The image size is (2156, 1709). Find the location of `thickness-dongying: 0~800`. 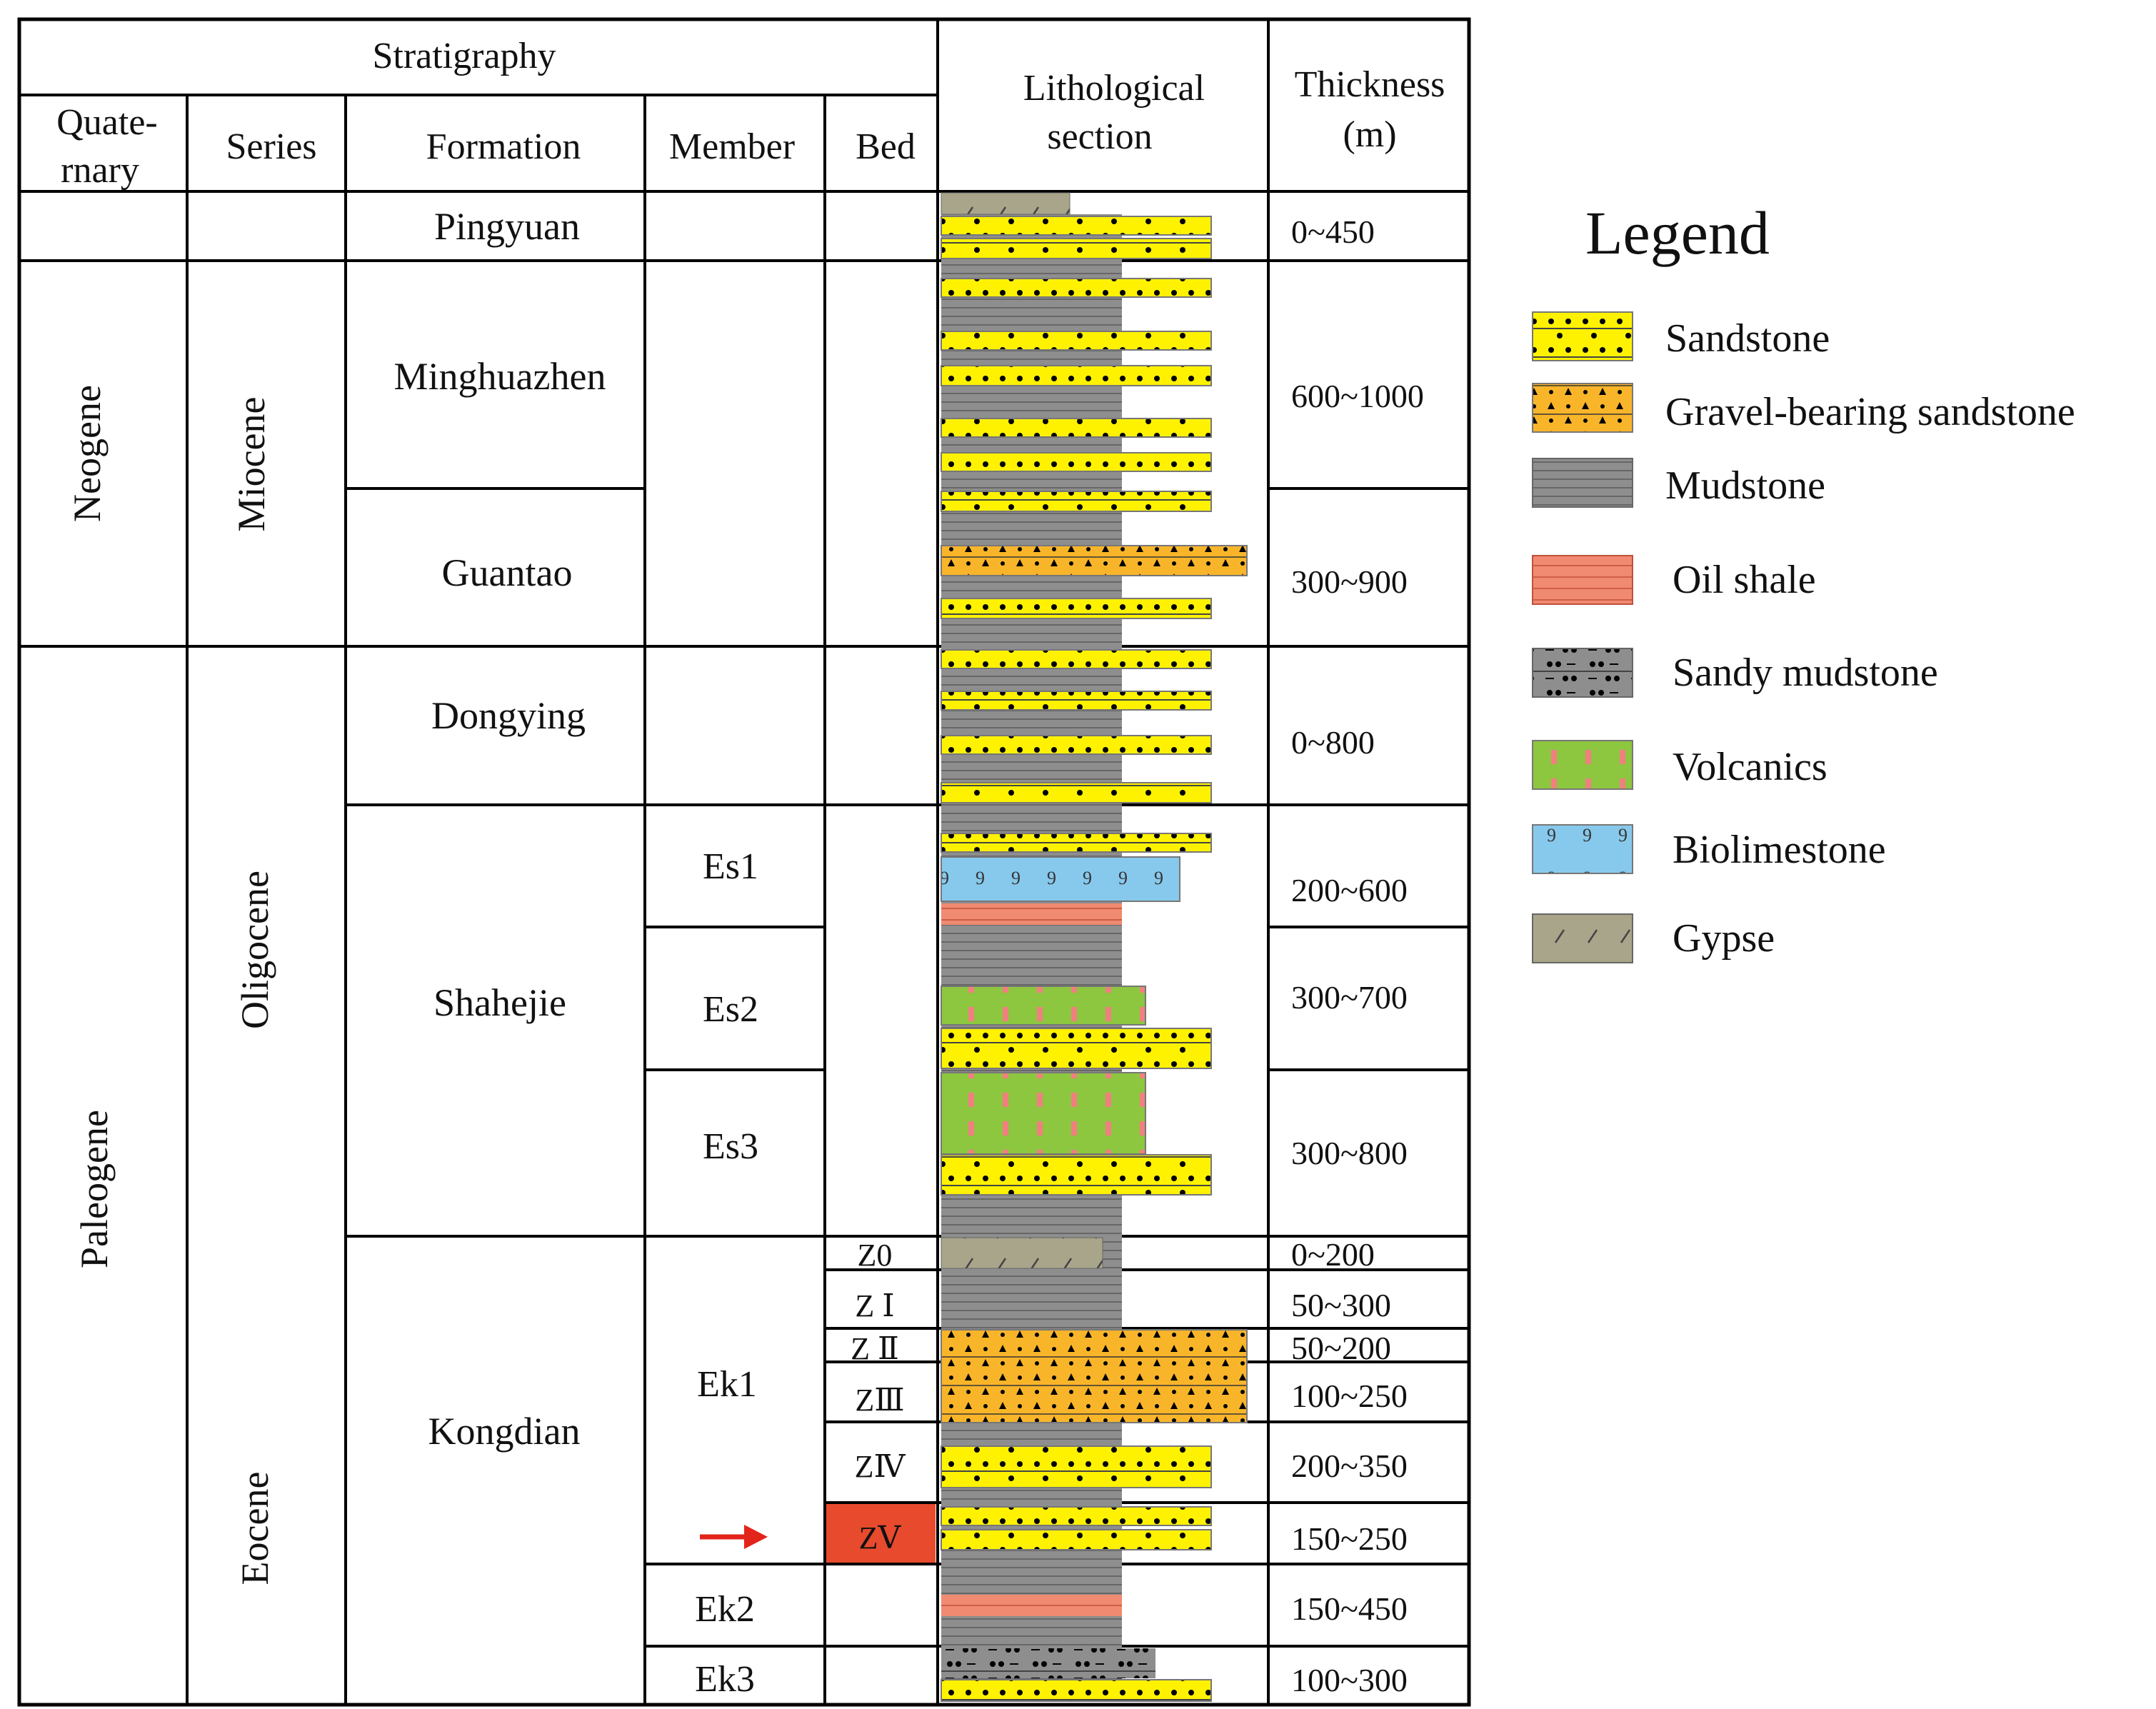

thickness-dongying: 0~800 is located at coordinates (1333, 742).